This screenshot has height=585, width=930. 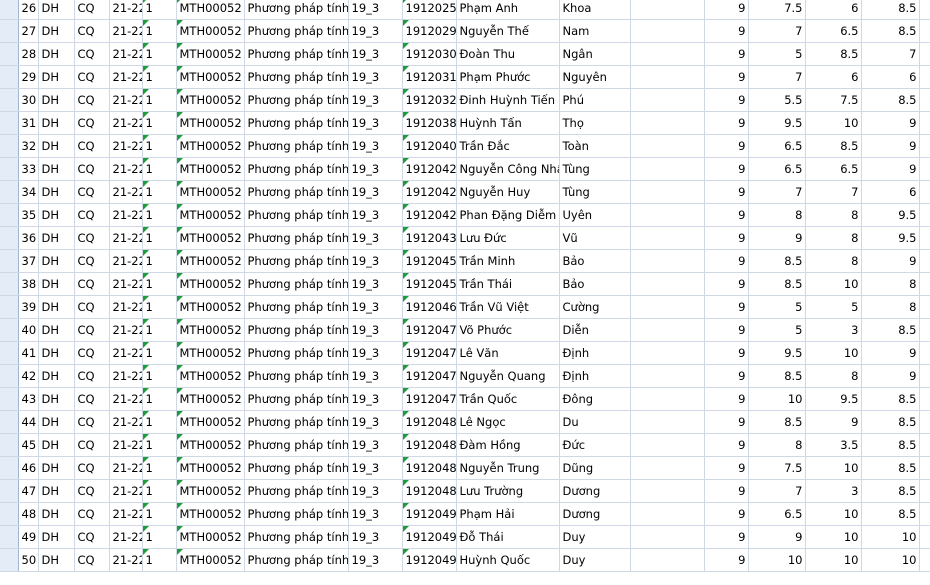 I want to click on student-id-cell: 19120422, so click(x=429, y=192).